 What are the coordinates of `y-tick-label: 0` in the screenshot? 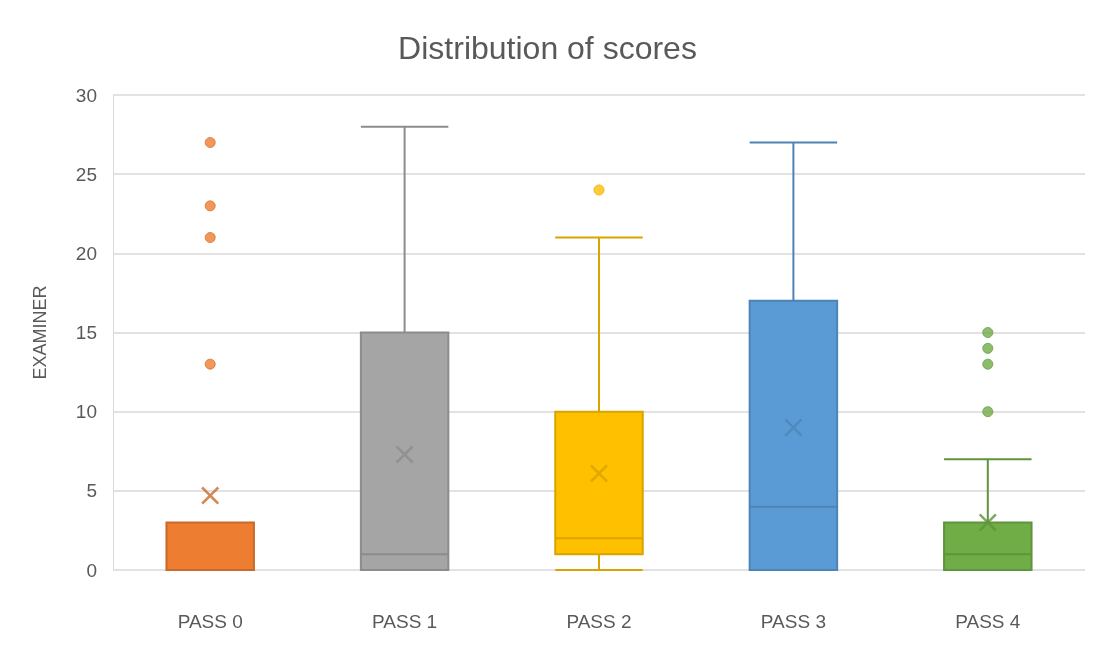 It's located at (91, 570).